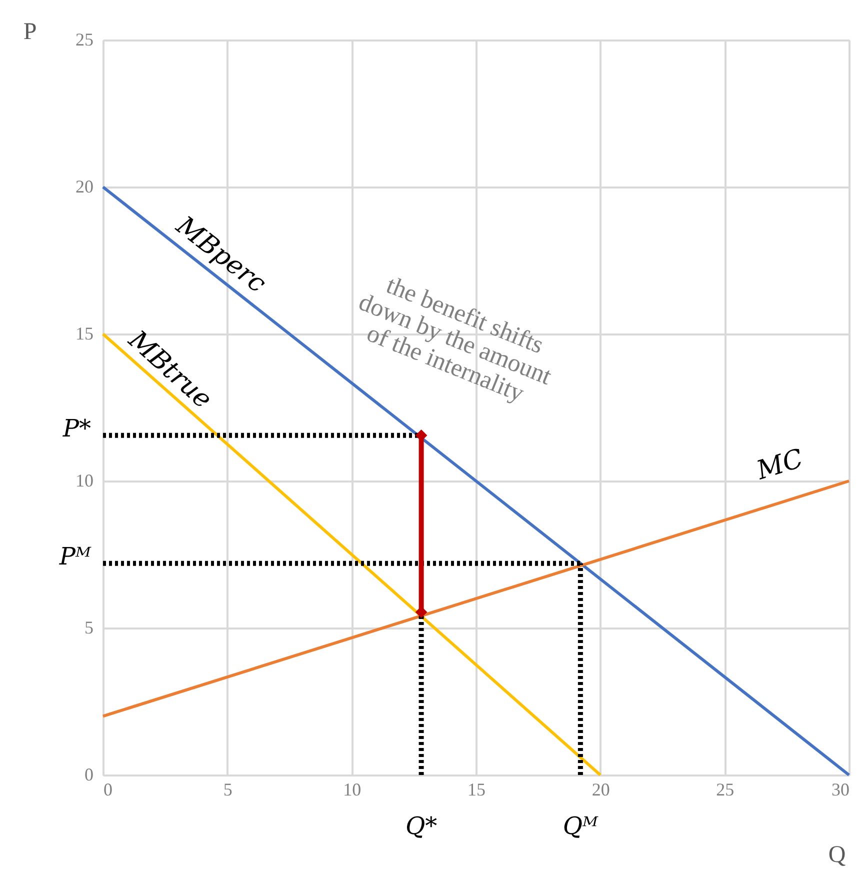 This screenshot has width=867, height=869. What do you see at coordinates (76, 428) in the screenshot?
I see `annotation: P*` at bounding box center [76, 428].